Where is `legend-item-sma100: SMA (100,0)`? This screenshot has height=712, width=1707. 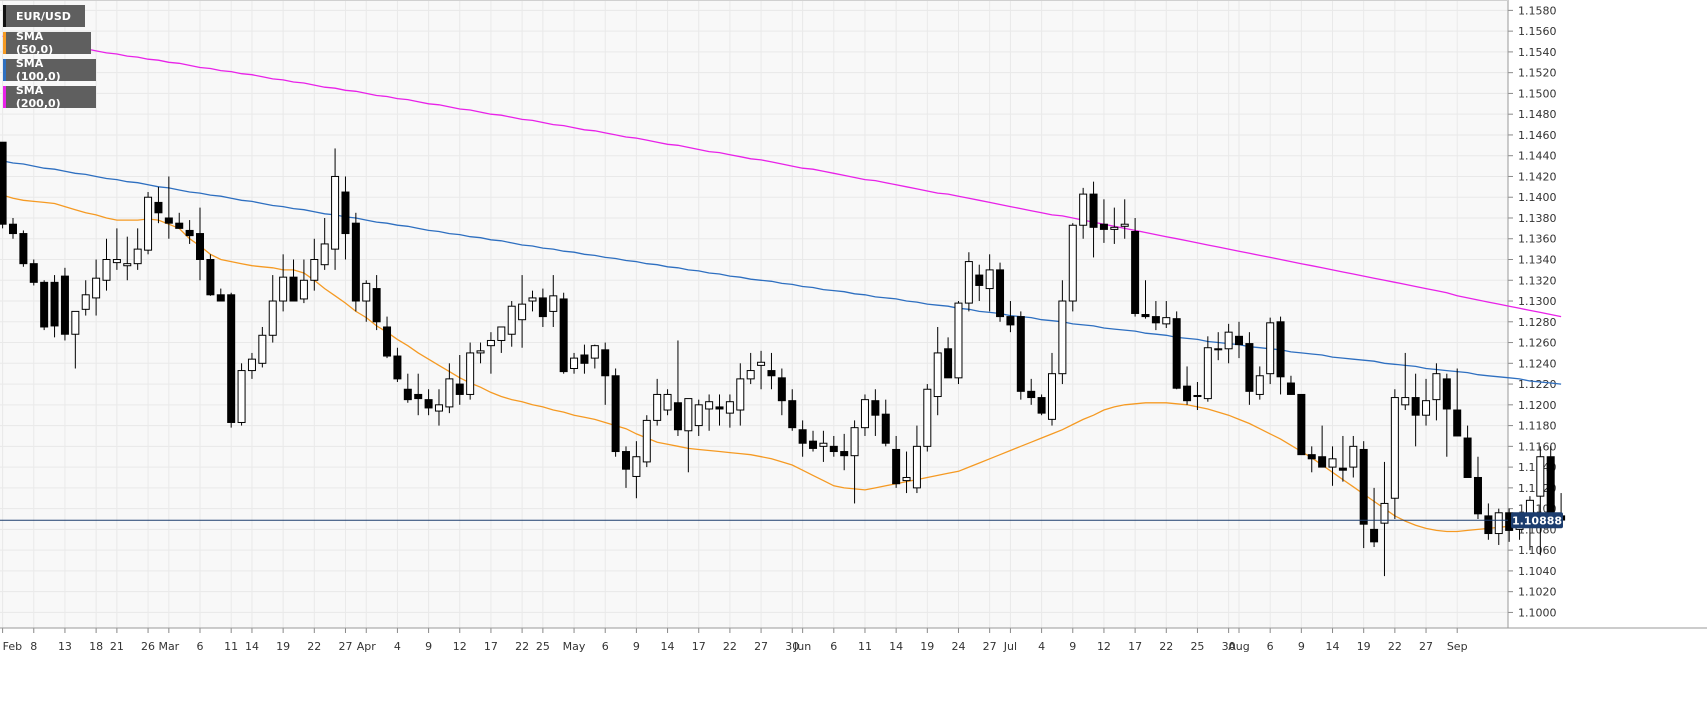 legend-item-sma100: SMA (100,0) is located at coordinates (49, 70).